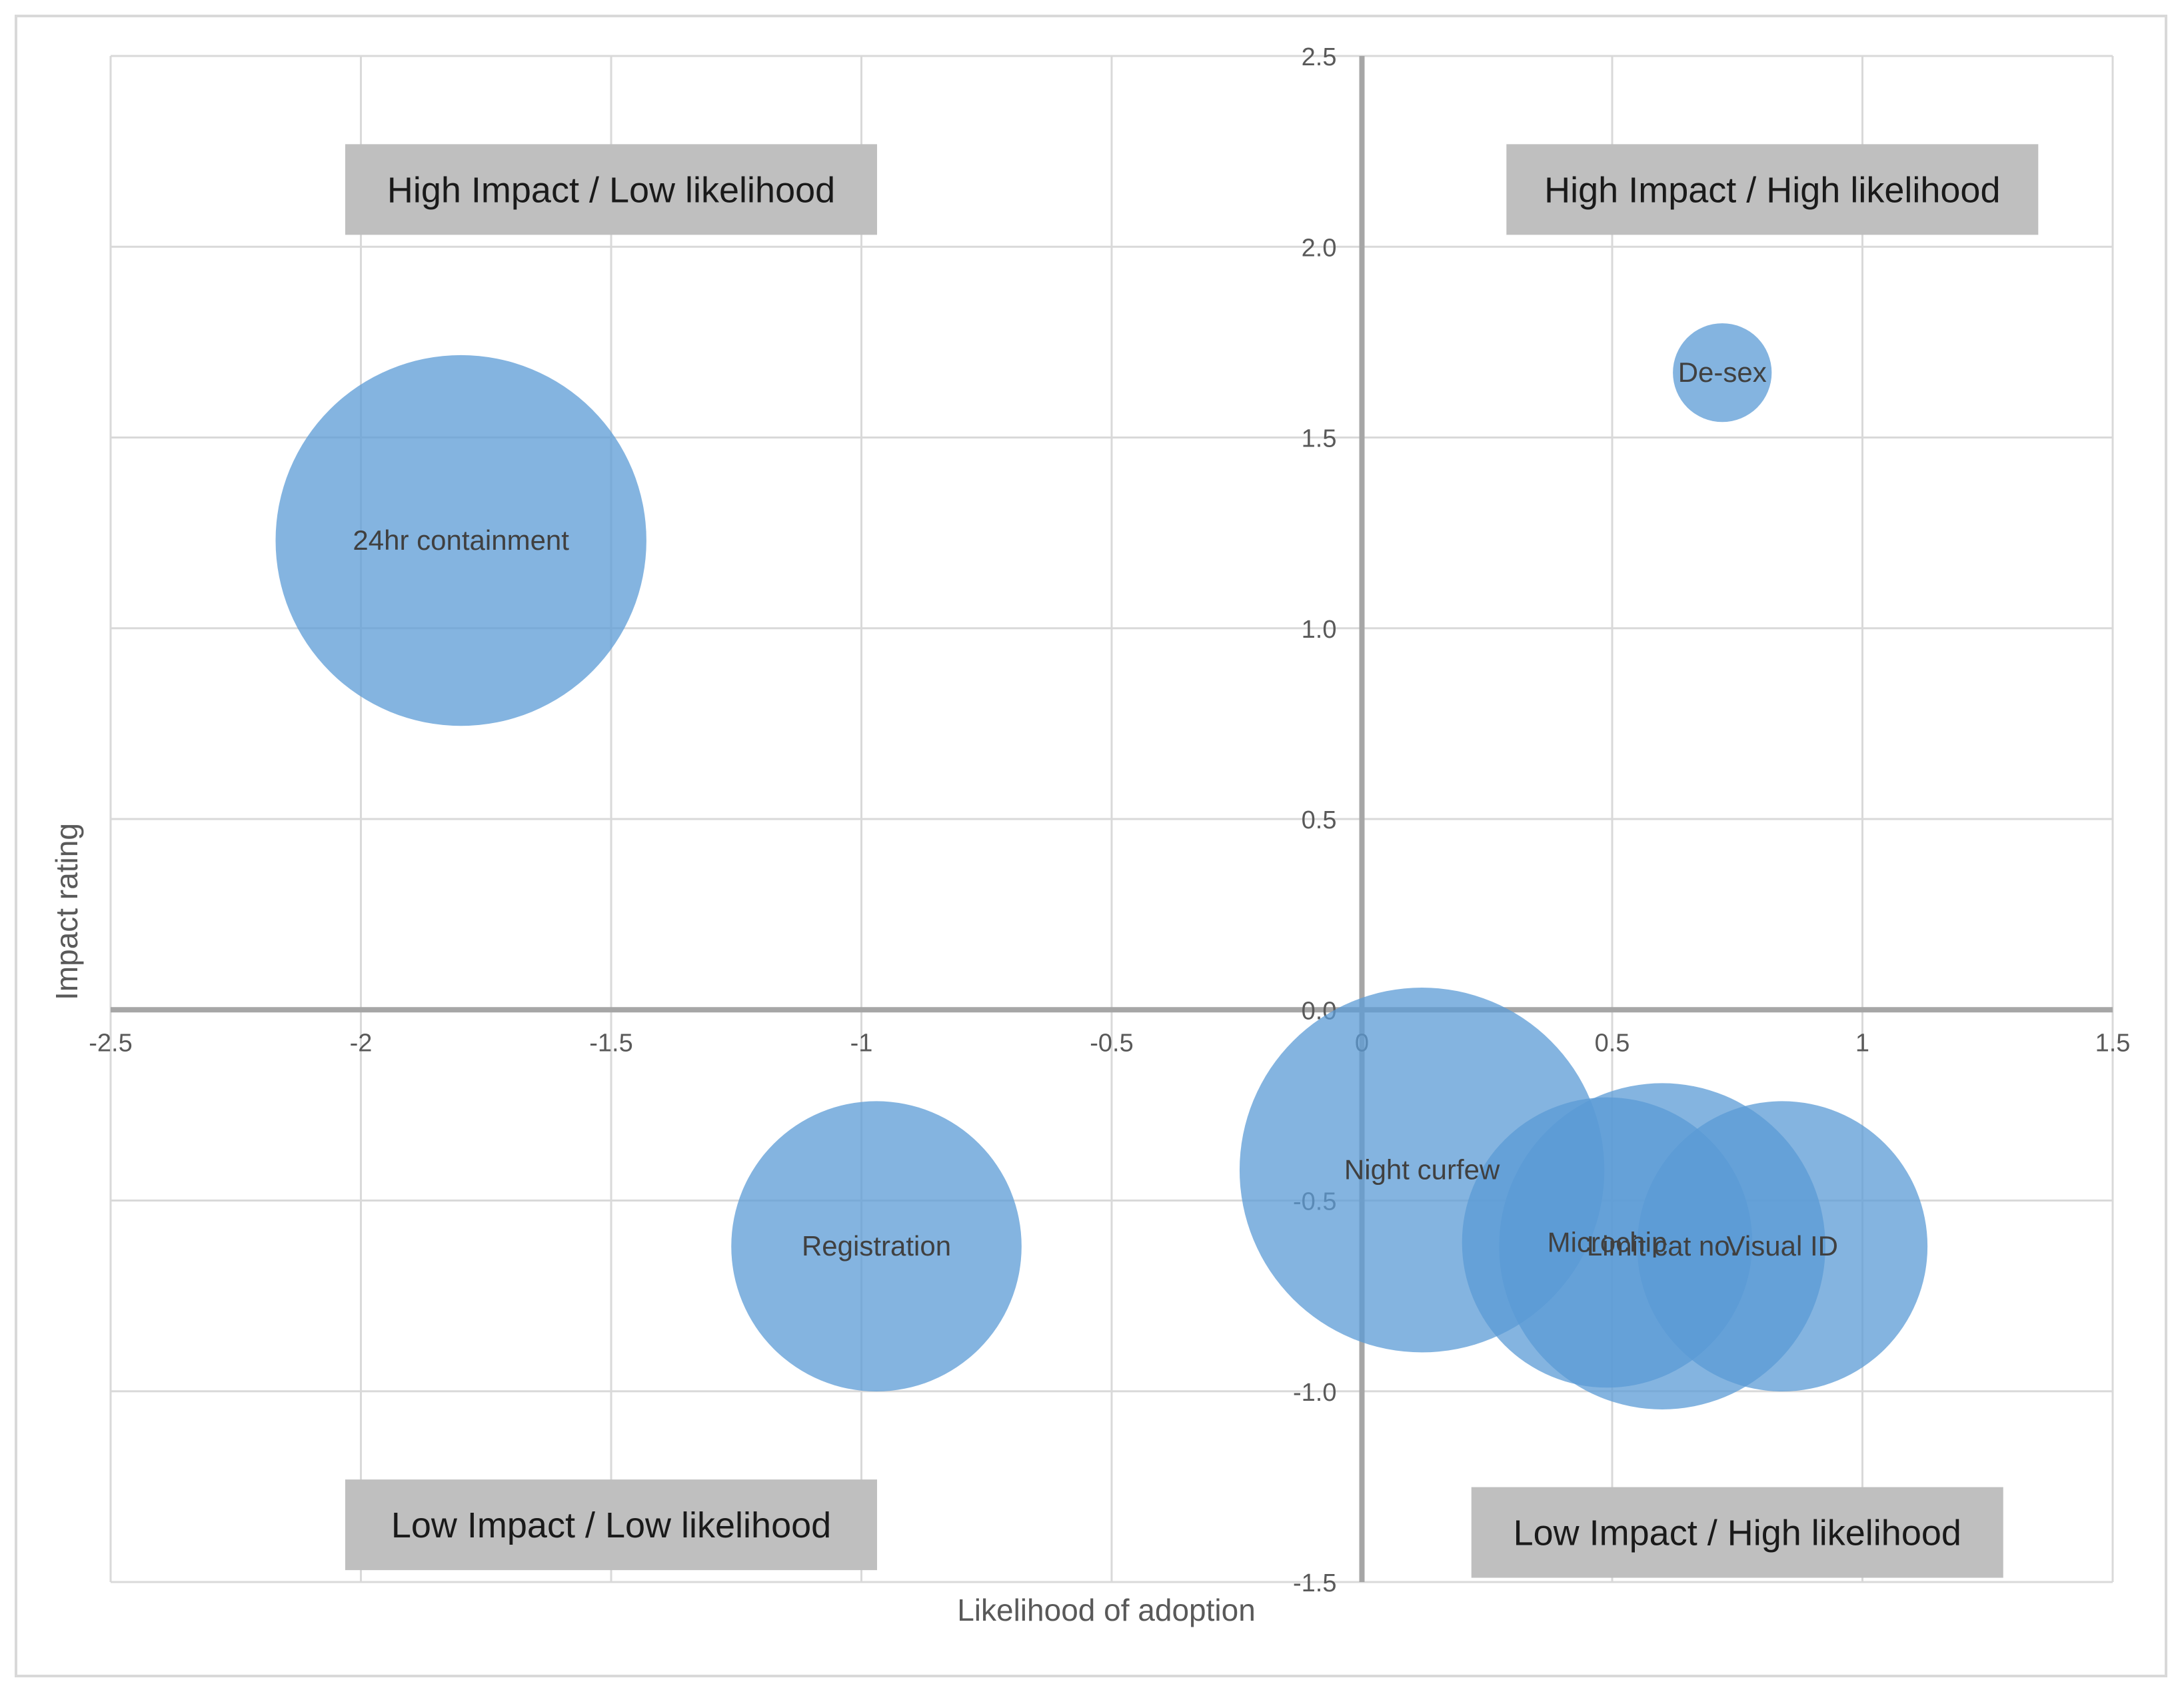 This screenshot has height=1692, width=2184. Describe the element at coordinates (861, 1043) in the screenshot. I see `x-tick-label: -1` at that location.